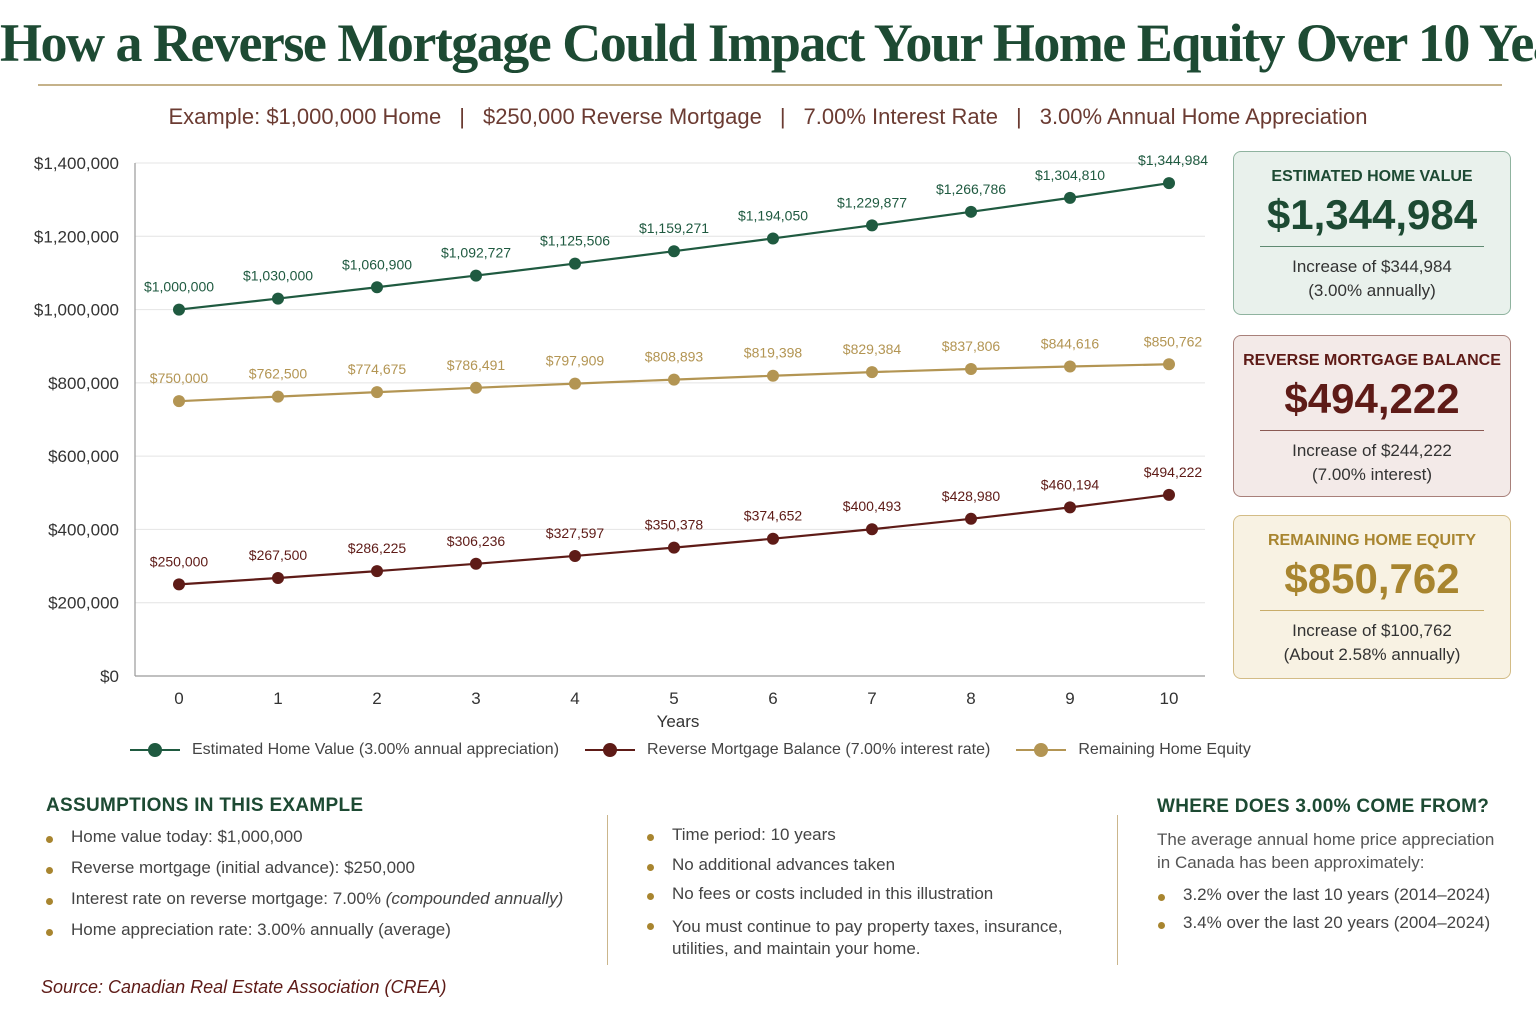 The image size is (1536, 1024). Describe the element at coordinates (278, 555) in the screenshot. I see `data-label: $267,500` at that location.